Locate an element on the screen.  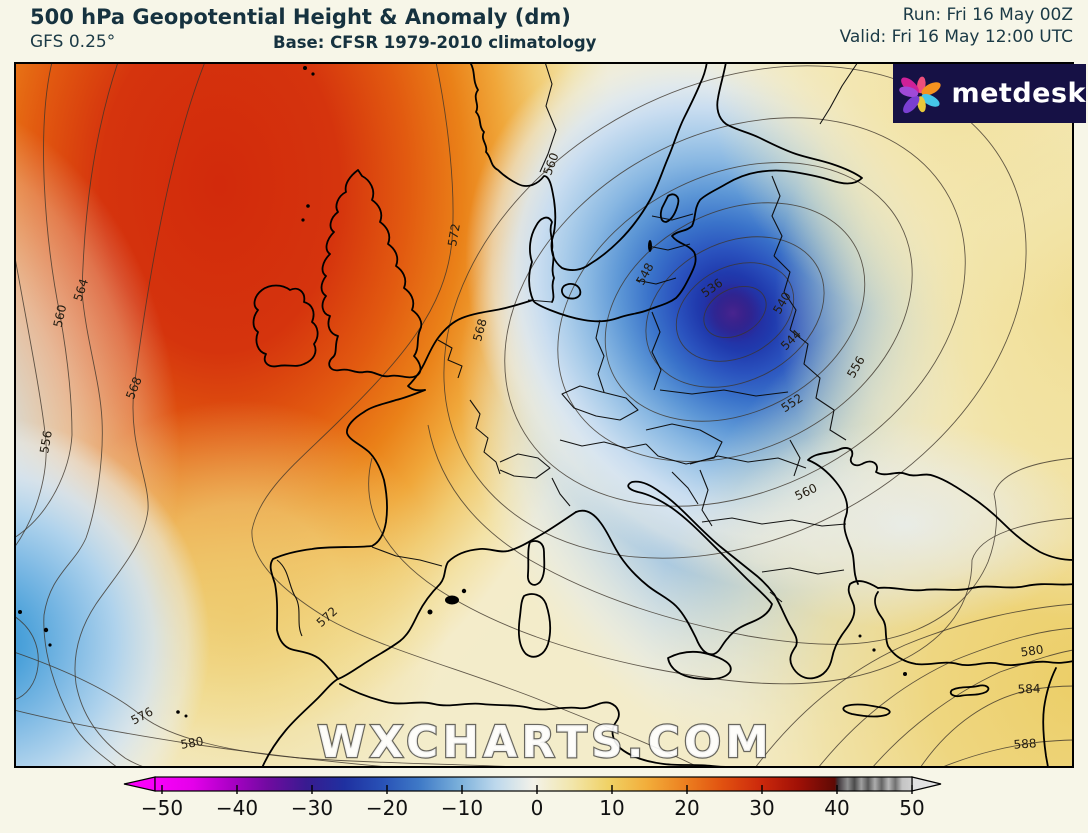
contour-label: 588 is located at coordinates (1025, 744).